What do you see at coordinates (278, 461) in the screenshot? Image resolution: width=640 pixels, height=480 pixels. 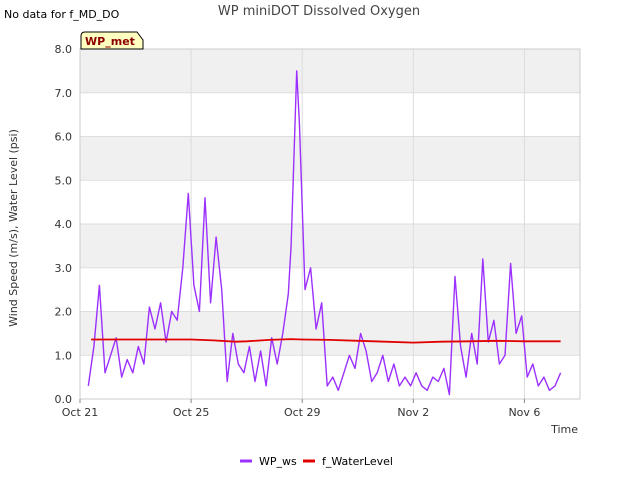 I see `legend-label-wp-ws: WP_ws` at bounding box center [278, 461].